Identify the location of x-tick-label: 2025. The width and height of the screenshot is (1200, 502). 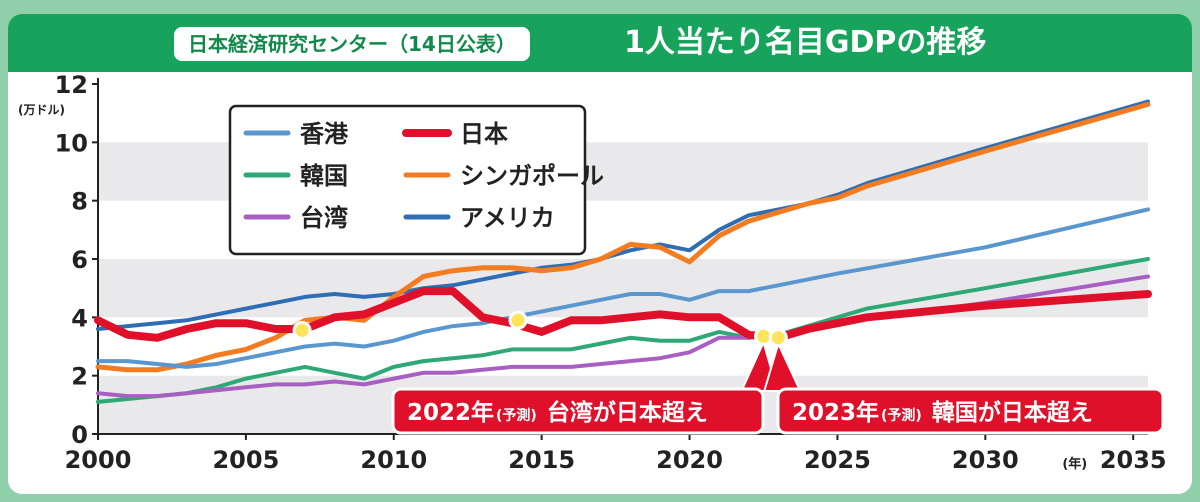
(837, 460).